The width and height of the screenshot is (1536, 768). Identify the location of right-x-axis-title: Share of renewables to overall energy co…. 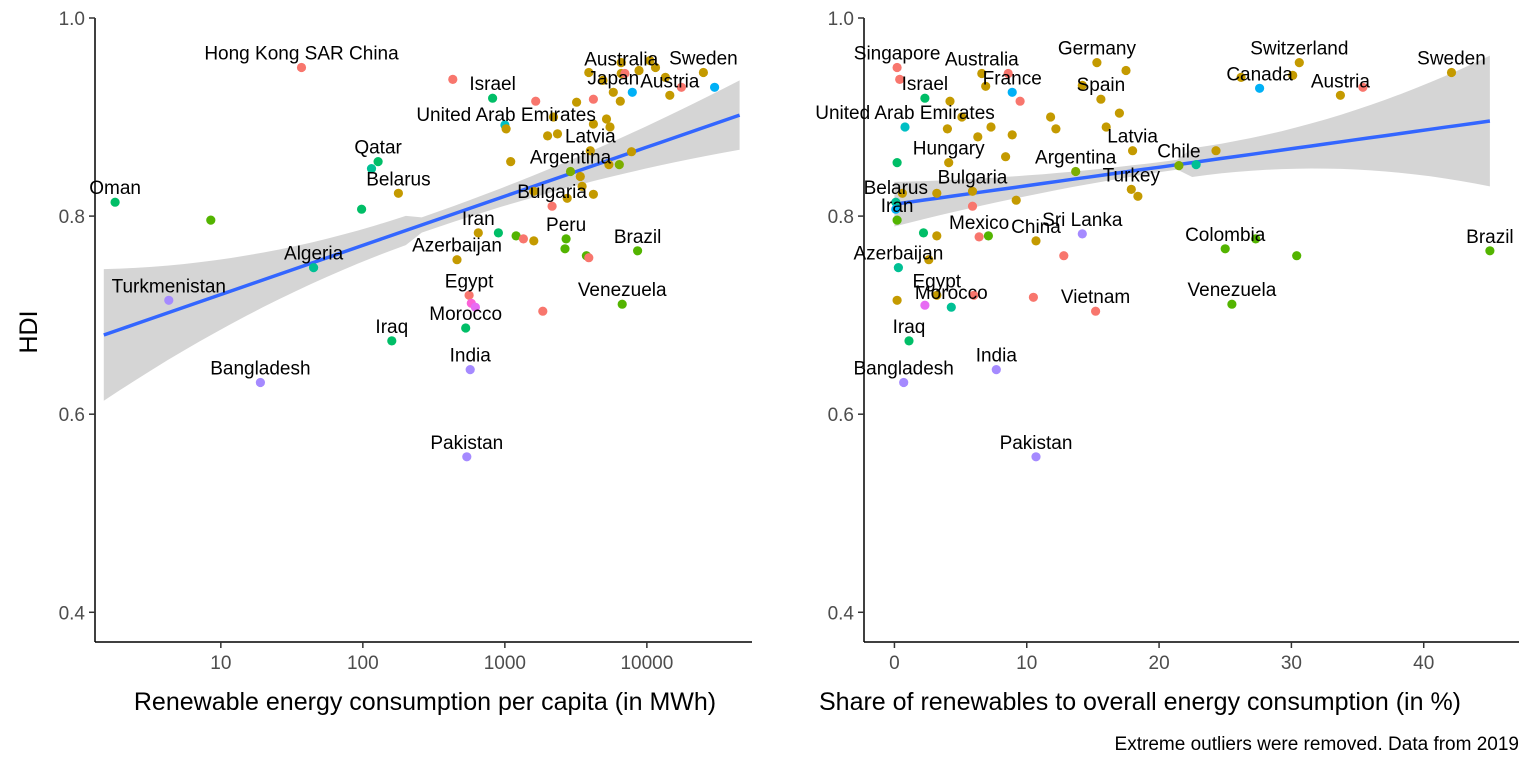
(1140, 702).